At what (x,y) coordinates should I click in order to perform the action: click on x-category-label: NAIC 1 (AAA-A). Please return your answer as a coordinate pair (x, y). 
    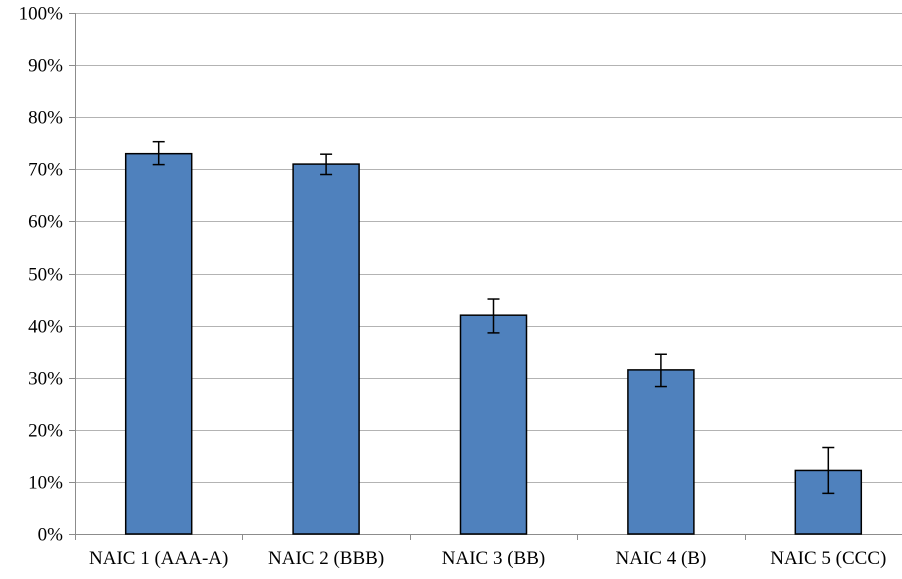
    Looking at the image, I should click on (158, 558).